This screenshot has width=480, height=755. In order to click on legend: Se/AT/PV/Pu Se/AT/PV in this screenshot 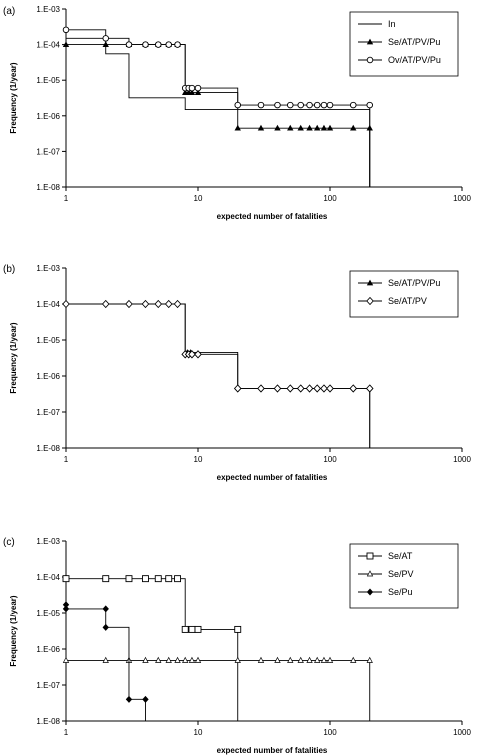, I will do `click(404, 294)`.